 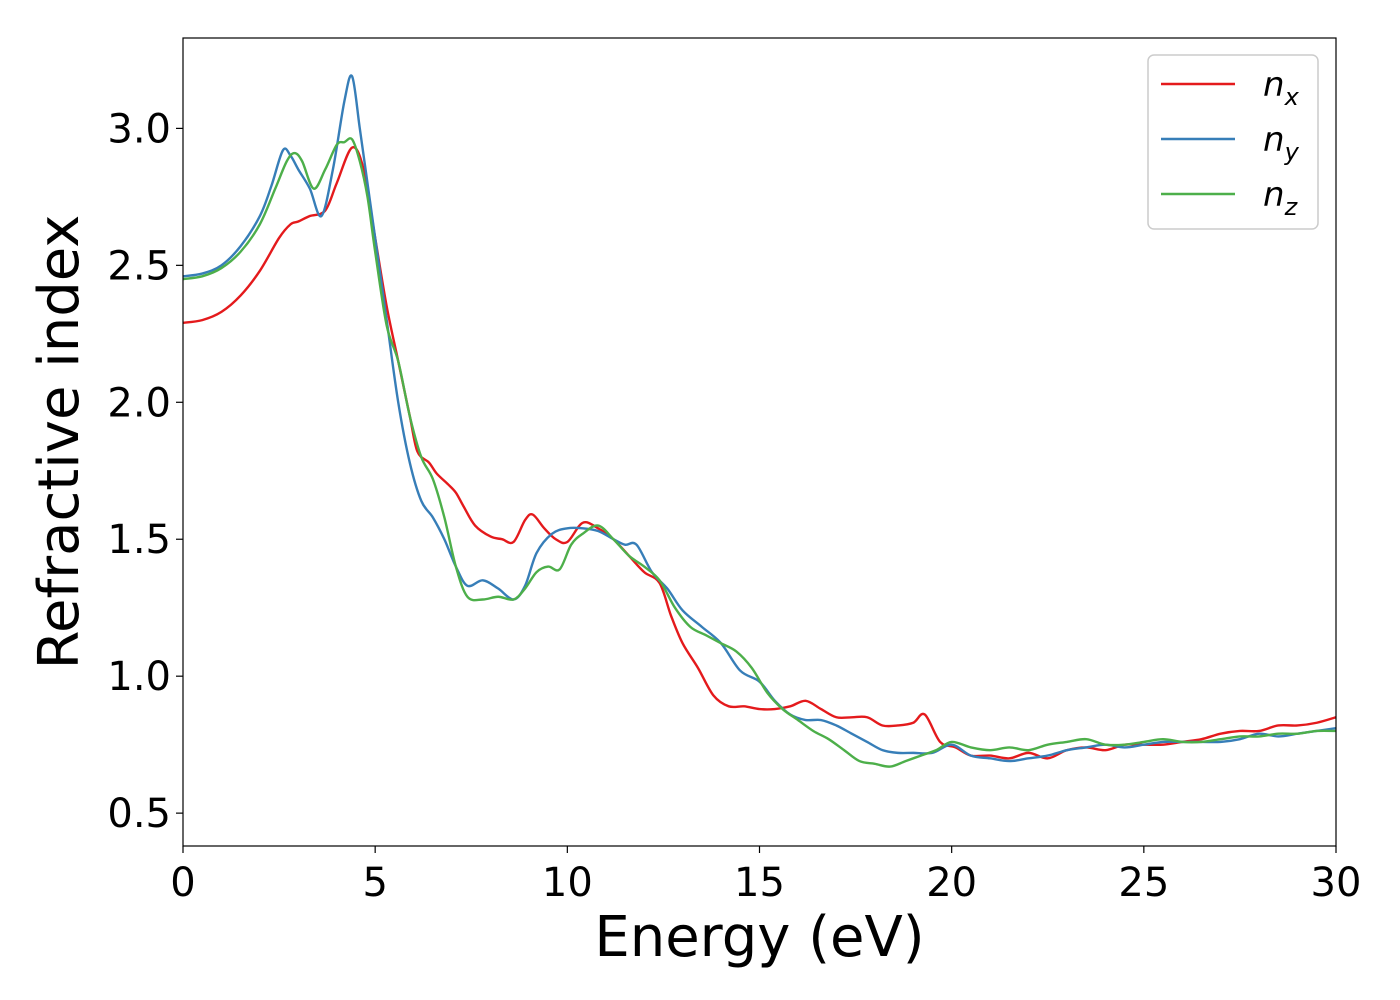 I want to click on y-tick-label: 1.5, so click(x=139, y=540).